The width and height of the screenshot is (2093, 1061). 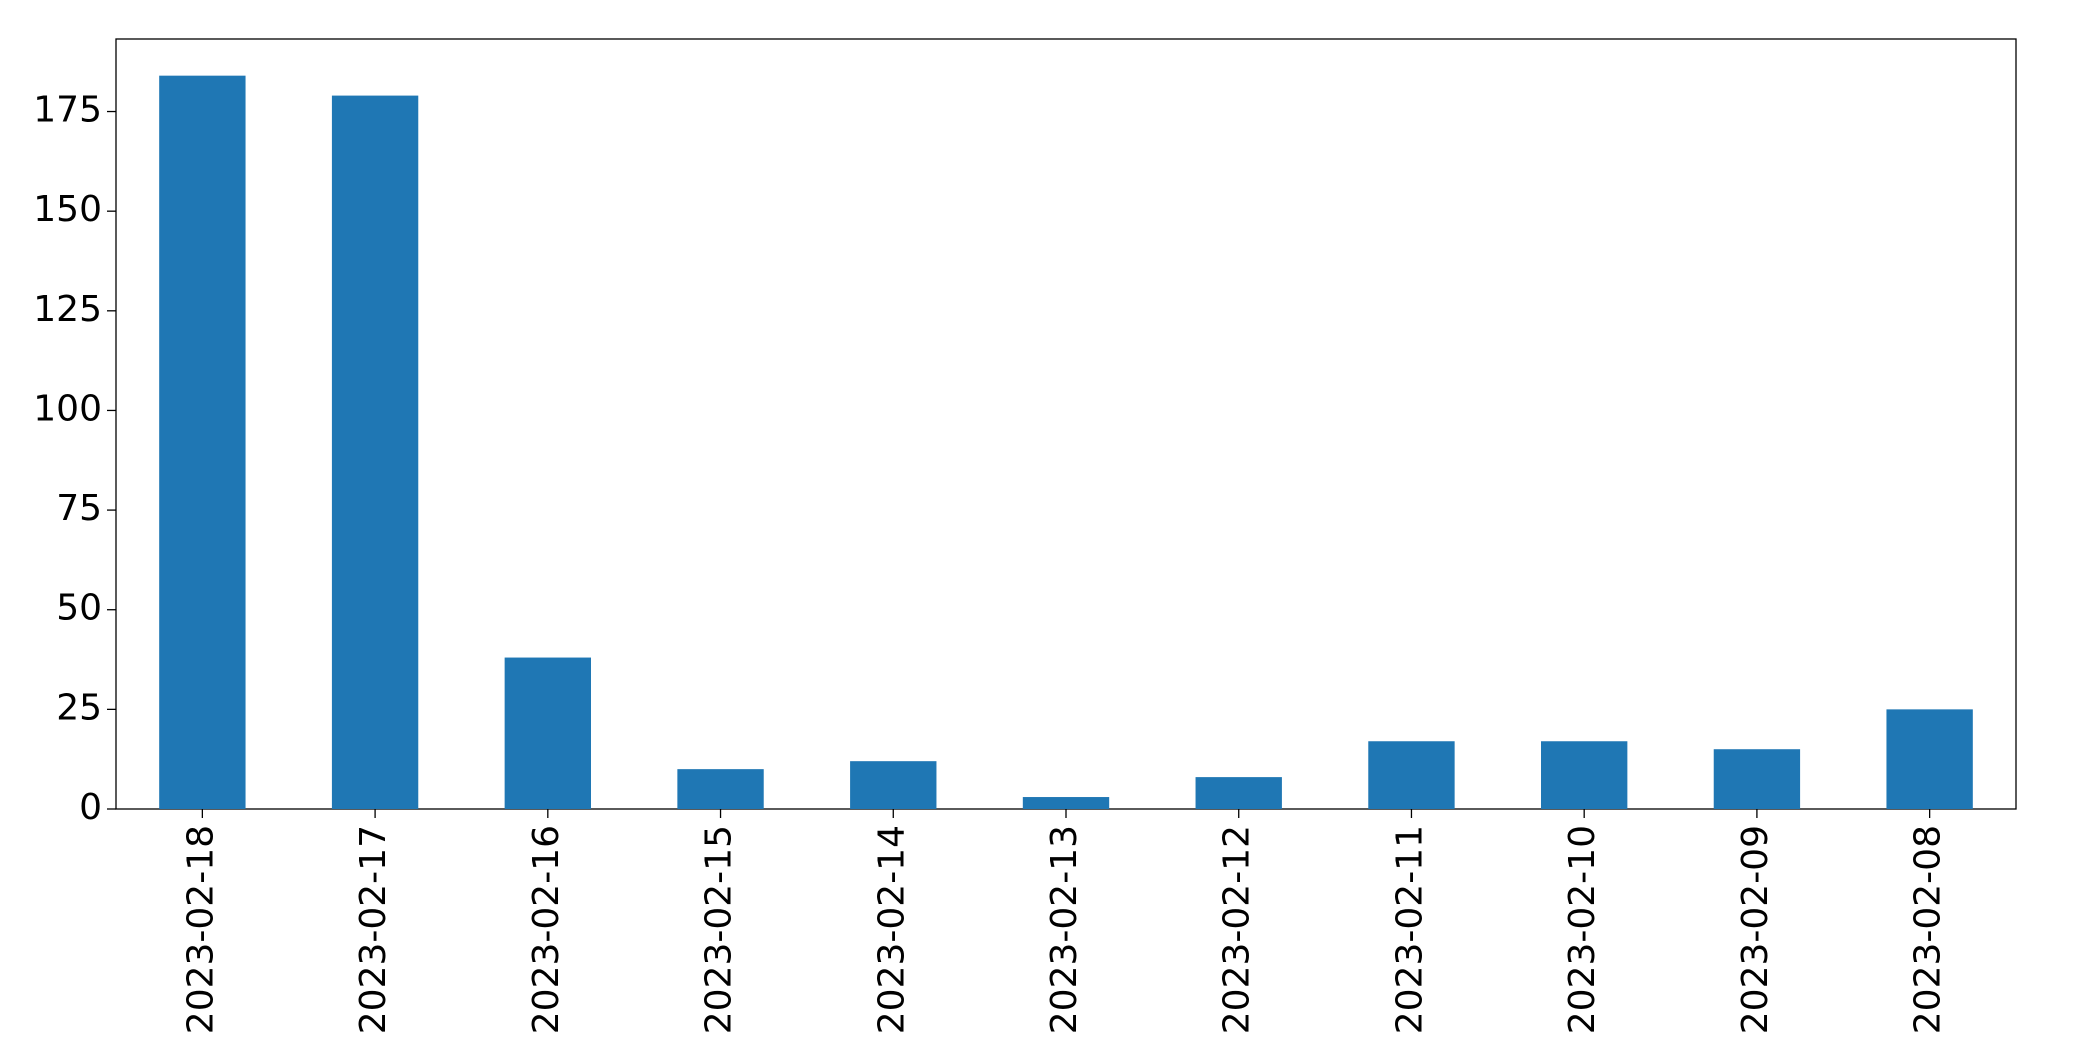 What do you see at coordinates (1064, 929) in the screenshot?
I see `x-tick-label: 2023-02-13` at bounding box center [1064, 929].